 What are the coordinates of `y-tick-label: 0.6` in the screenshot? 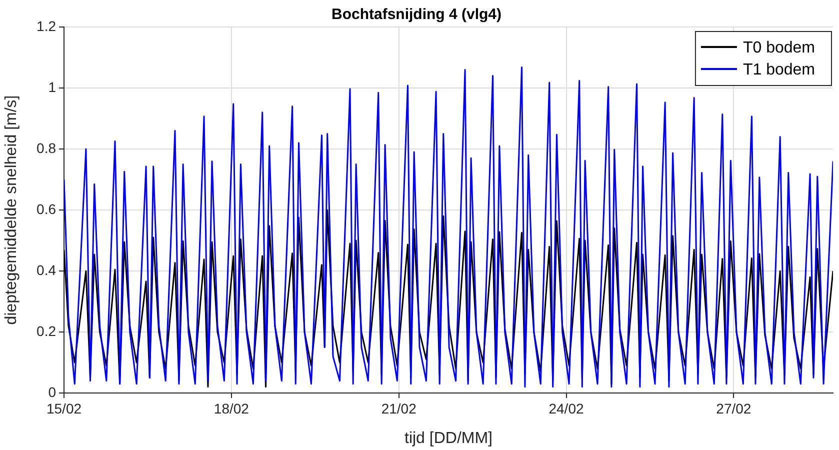 It's located at (46, 208).